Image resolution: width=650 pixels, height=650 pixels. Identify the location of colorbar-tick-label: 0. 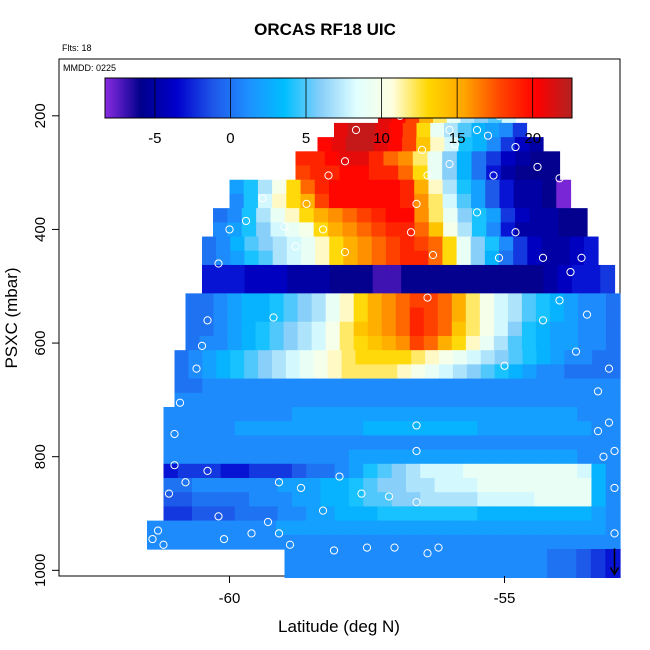
(230, 138).